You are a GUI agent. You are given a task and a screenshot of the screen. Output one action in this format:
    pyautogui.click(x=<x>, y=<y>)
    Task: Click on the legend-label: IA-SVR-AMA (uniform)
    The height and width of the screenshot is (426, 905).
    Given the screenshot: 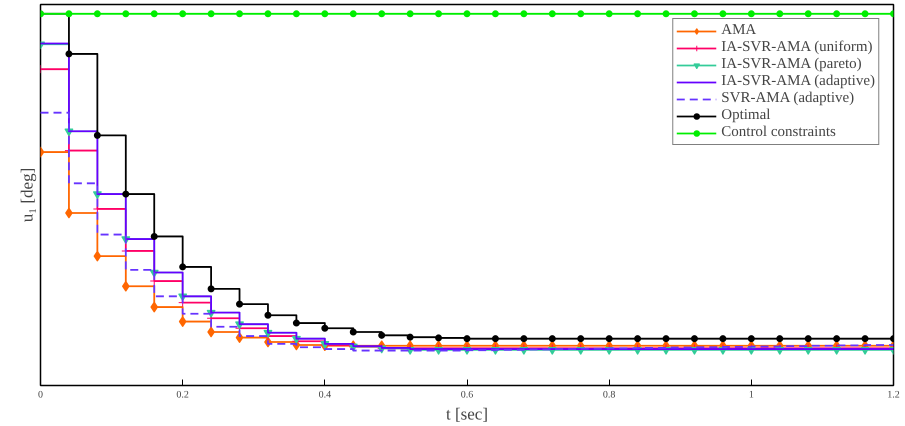 What is the action you would take?
    pyautogui.click(x=797, y=47)
    